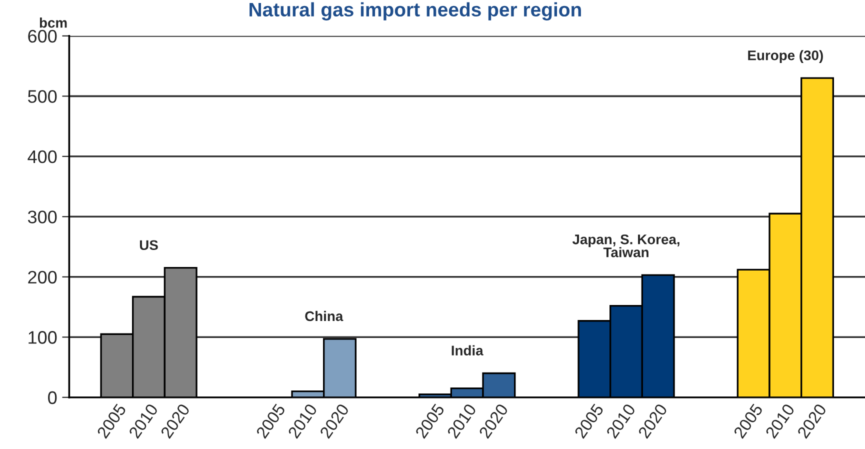 The height and width of the screenshot is (449, 865). I want to click on y-tick-label: 500, so click(42, 96).